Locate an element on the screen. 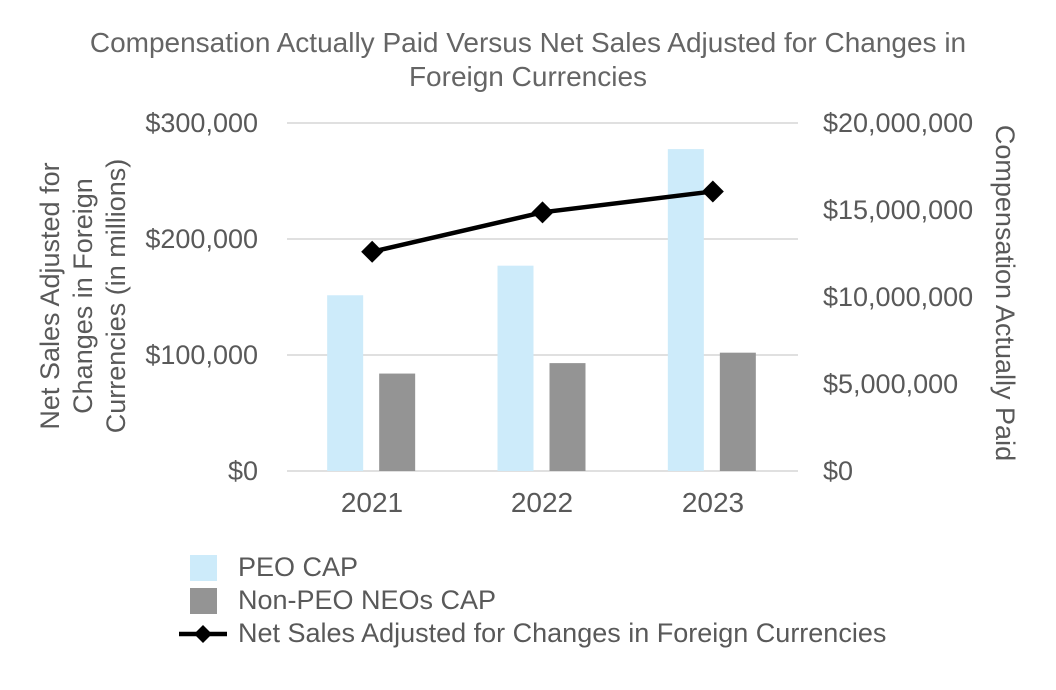  right-axis-tick: $5,000,000 is located at coordinates (891, 384).